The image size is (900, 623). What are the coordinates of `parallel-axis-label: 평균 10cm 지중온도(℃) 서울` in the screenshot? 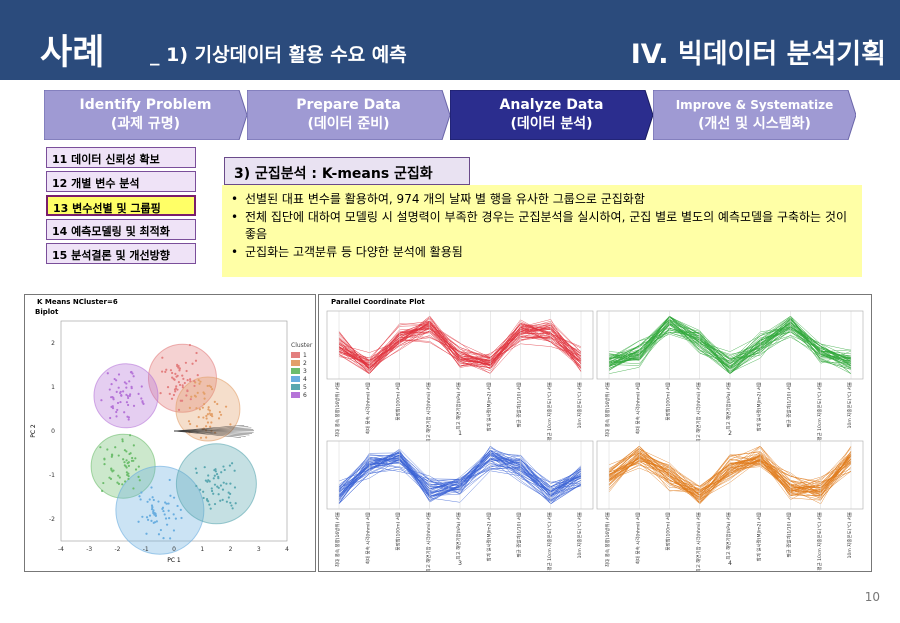 It's located at (549, 411).